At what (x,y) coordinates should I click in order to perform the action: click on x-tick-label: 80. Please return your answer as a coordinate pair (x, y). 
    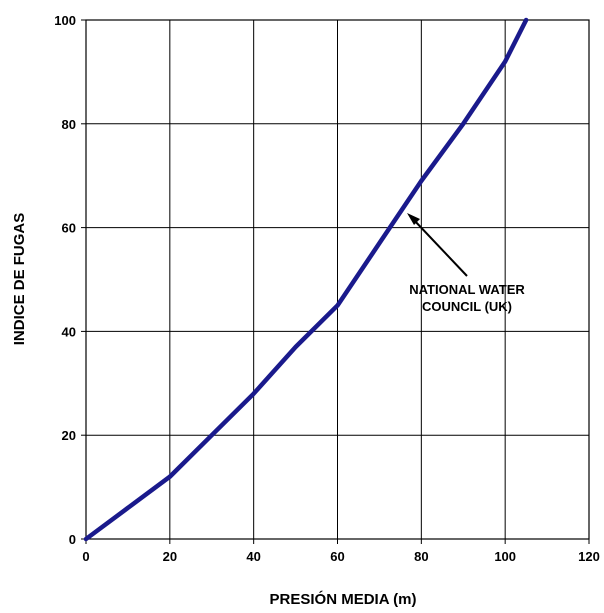
    Looking at the image, I should click on (421, 556).